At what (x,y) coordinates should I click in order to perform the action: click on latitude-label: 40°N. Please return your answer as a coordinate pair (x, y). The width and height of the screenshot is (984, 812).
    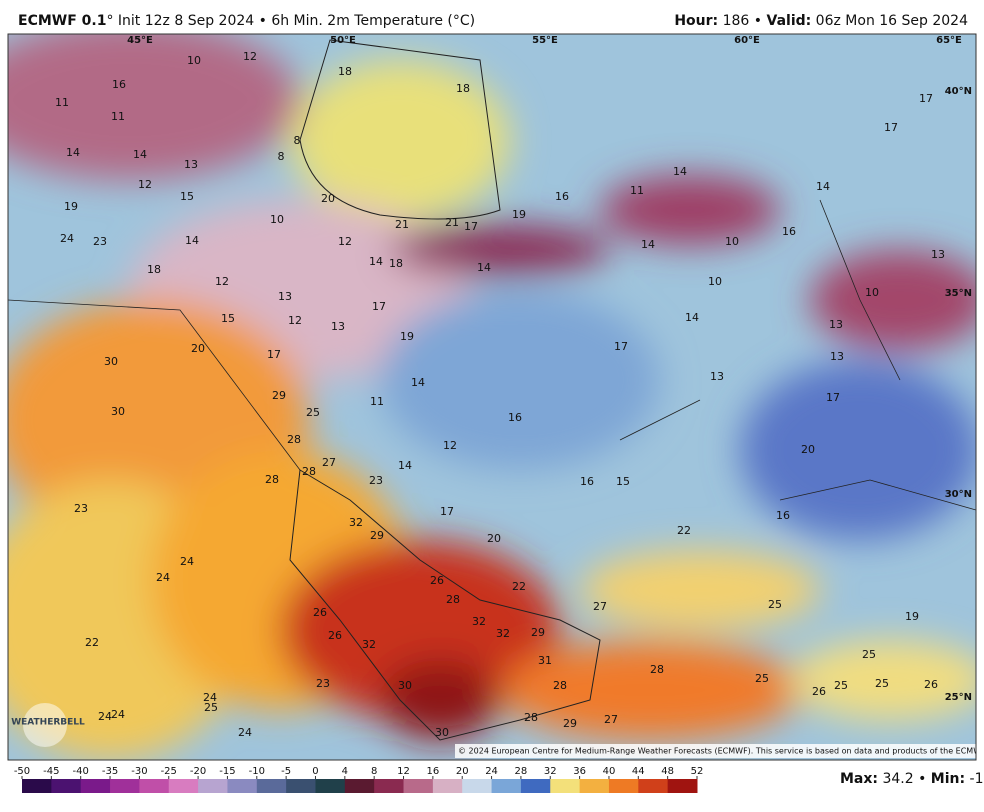
    Looking at the image, I should click on (958, 91).